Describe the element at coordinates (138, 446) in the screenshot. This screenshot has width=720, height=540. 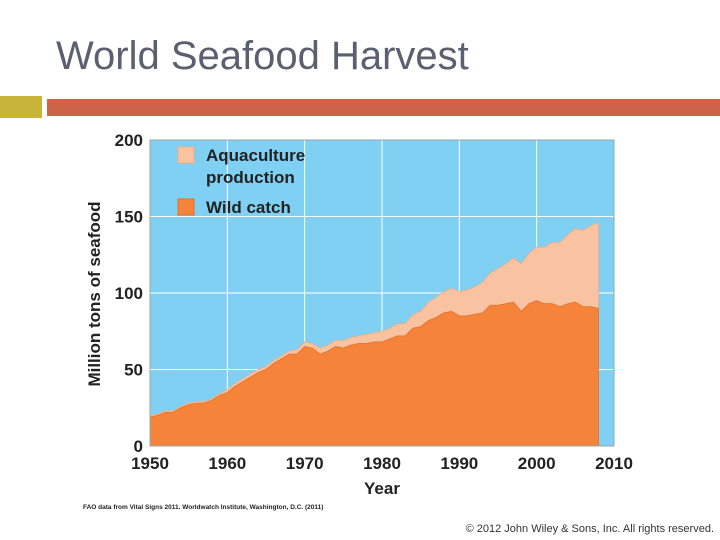
I see `y-tick-label-0: 0` at that location.